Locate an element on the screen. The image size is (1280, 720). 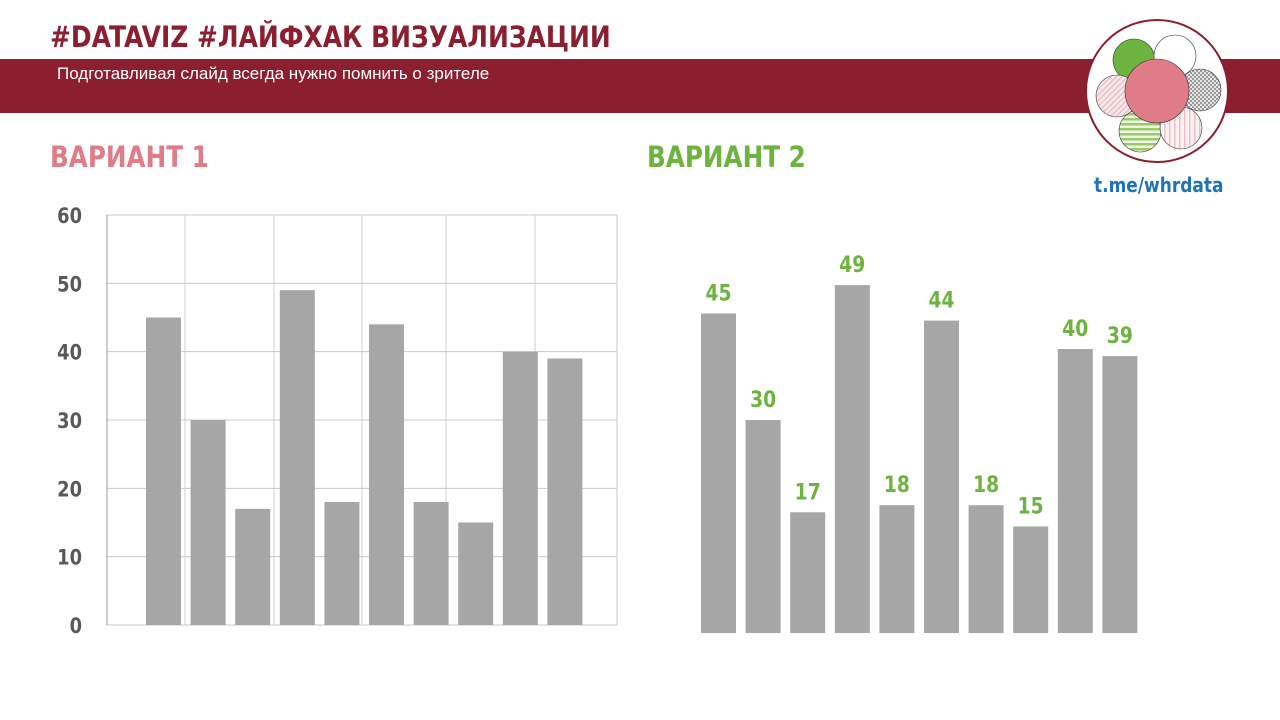
header-band is located at coordinates (640, 86).